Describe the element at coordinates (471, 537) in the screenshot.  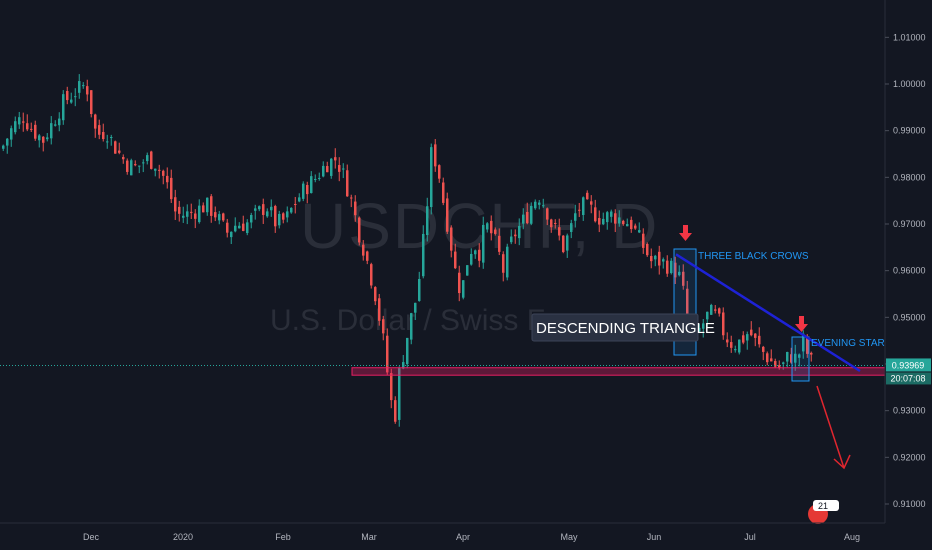
I see `time-axis: Dec 2020 Feb Mar Apr May Jun Jul Aug` at that location.